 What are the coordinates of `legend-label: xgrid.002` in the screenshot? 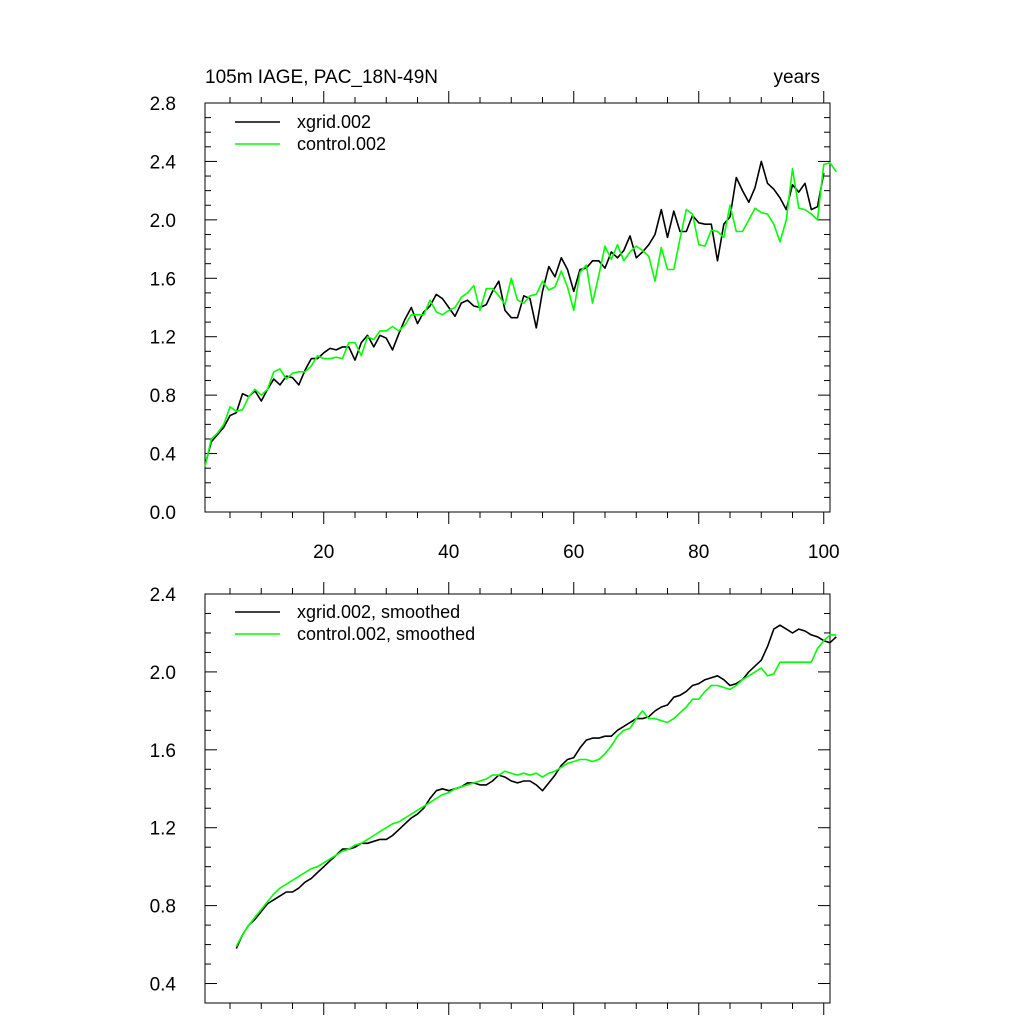 It's located at (334, 122).